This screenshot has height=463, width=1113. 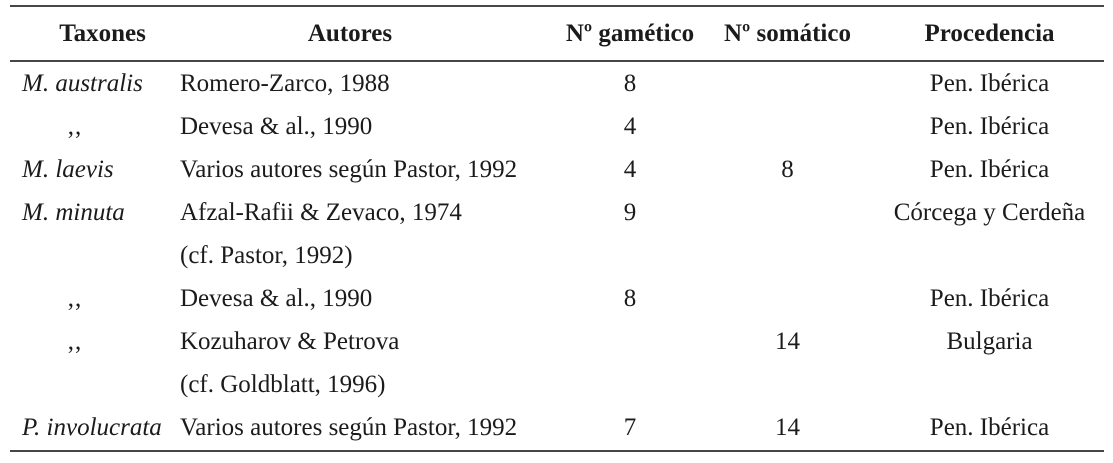 What do you see at coordinates (290, 341) in the screenshot?
I see `autores-line: Kozuharov & Petrova` at bounding box center [290, 341].